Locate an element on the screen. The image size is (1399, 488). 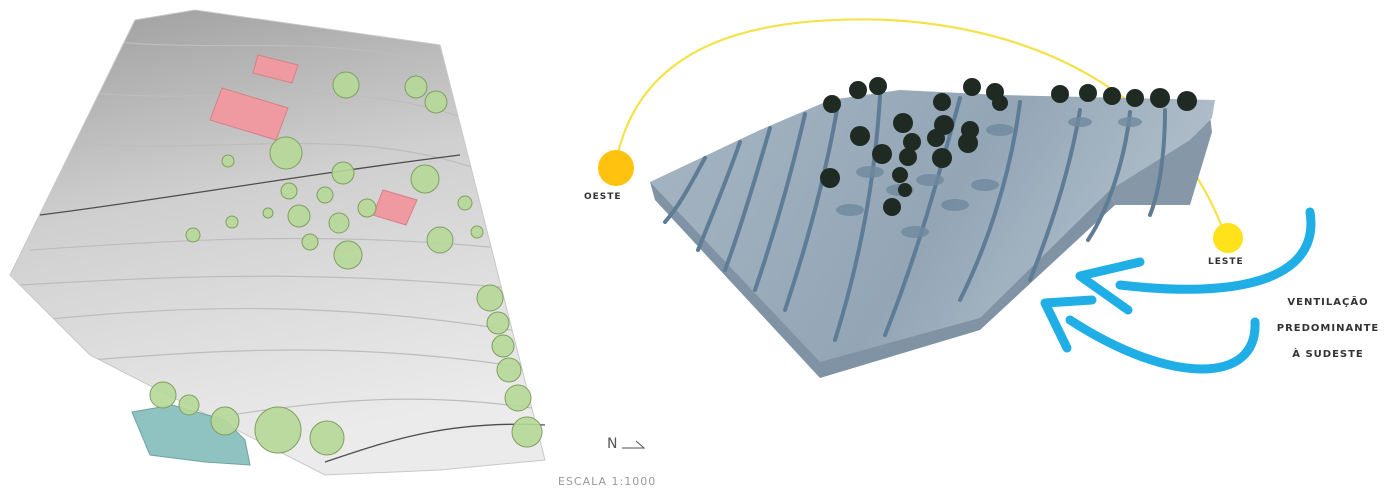
north-arrow-icon is located at coordinates (633, 444).